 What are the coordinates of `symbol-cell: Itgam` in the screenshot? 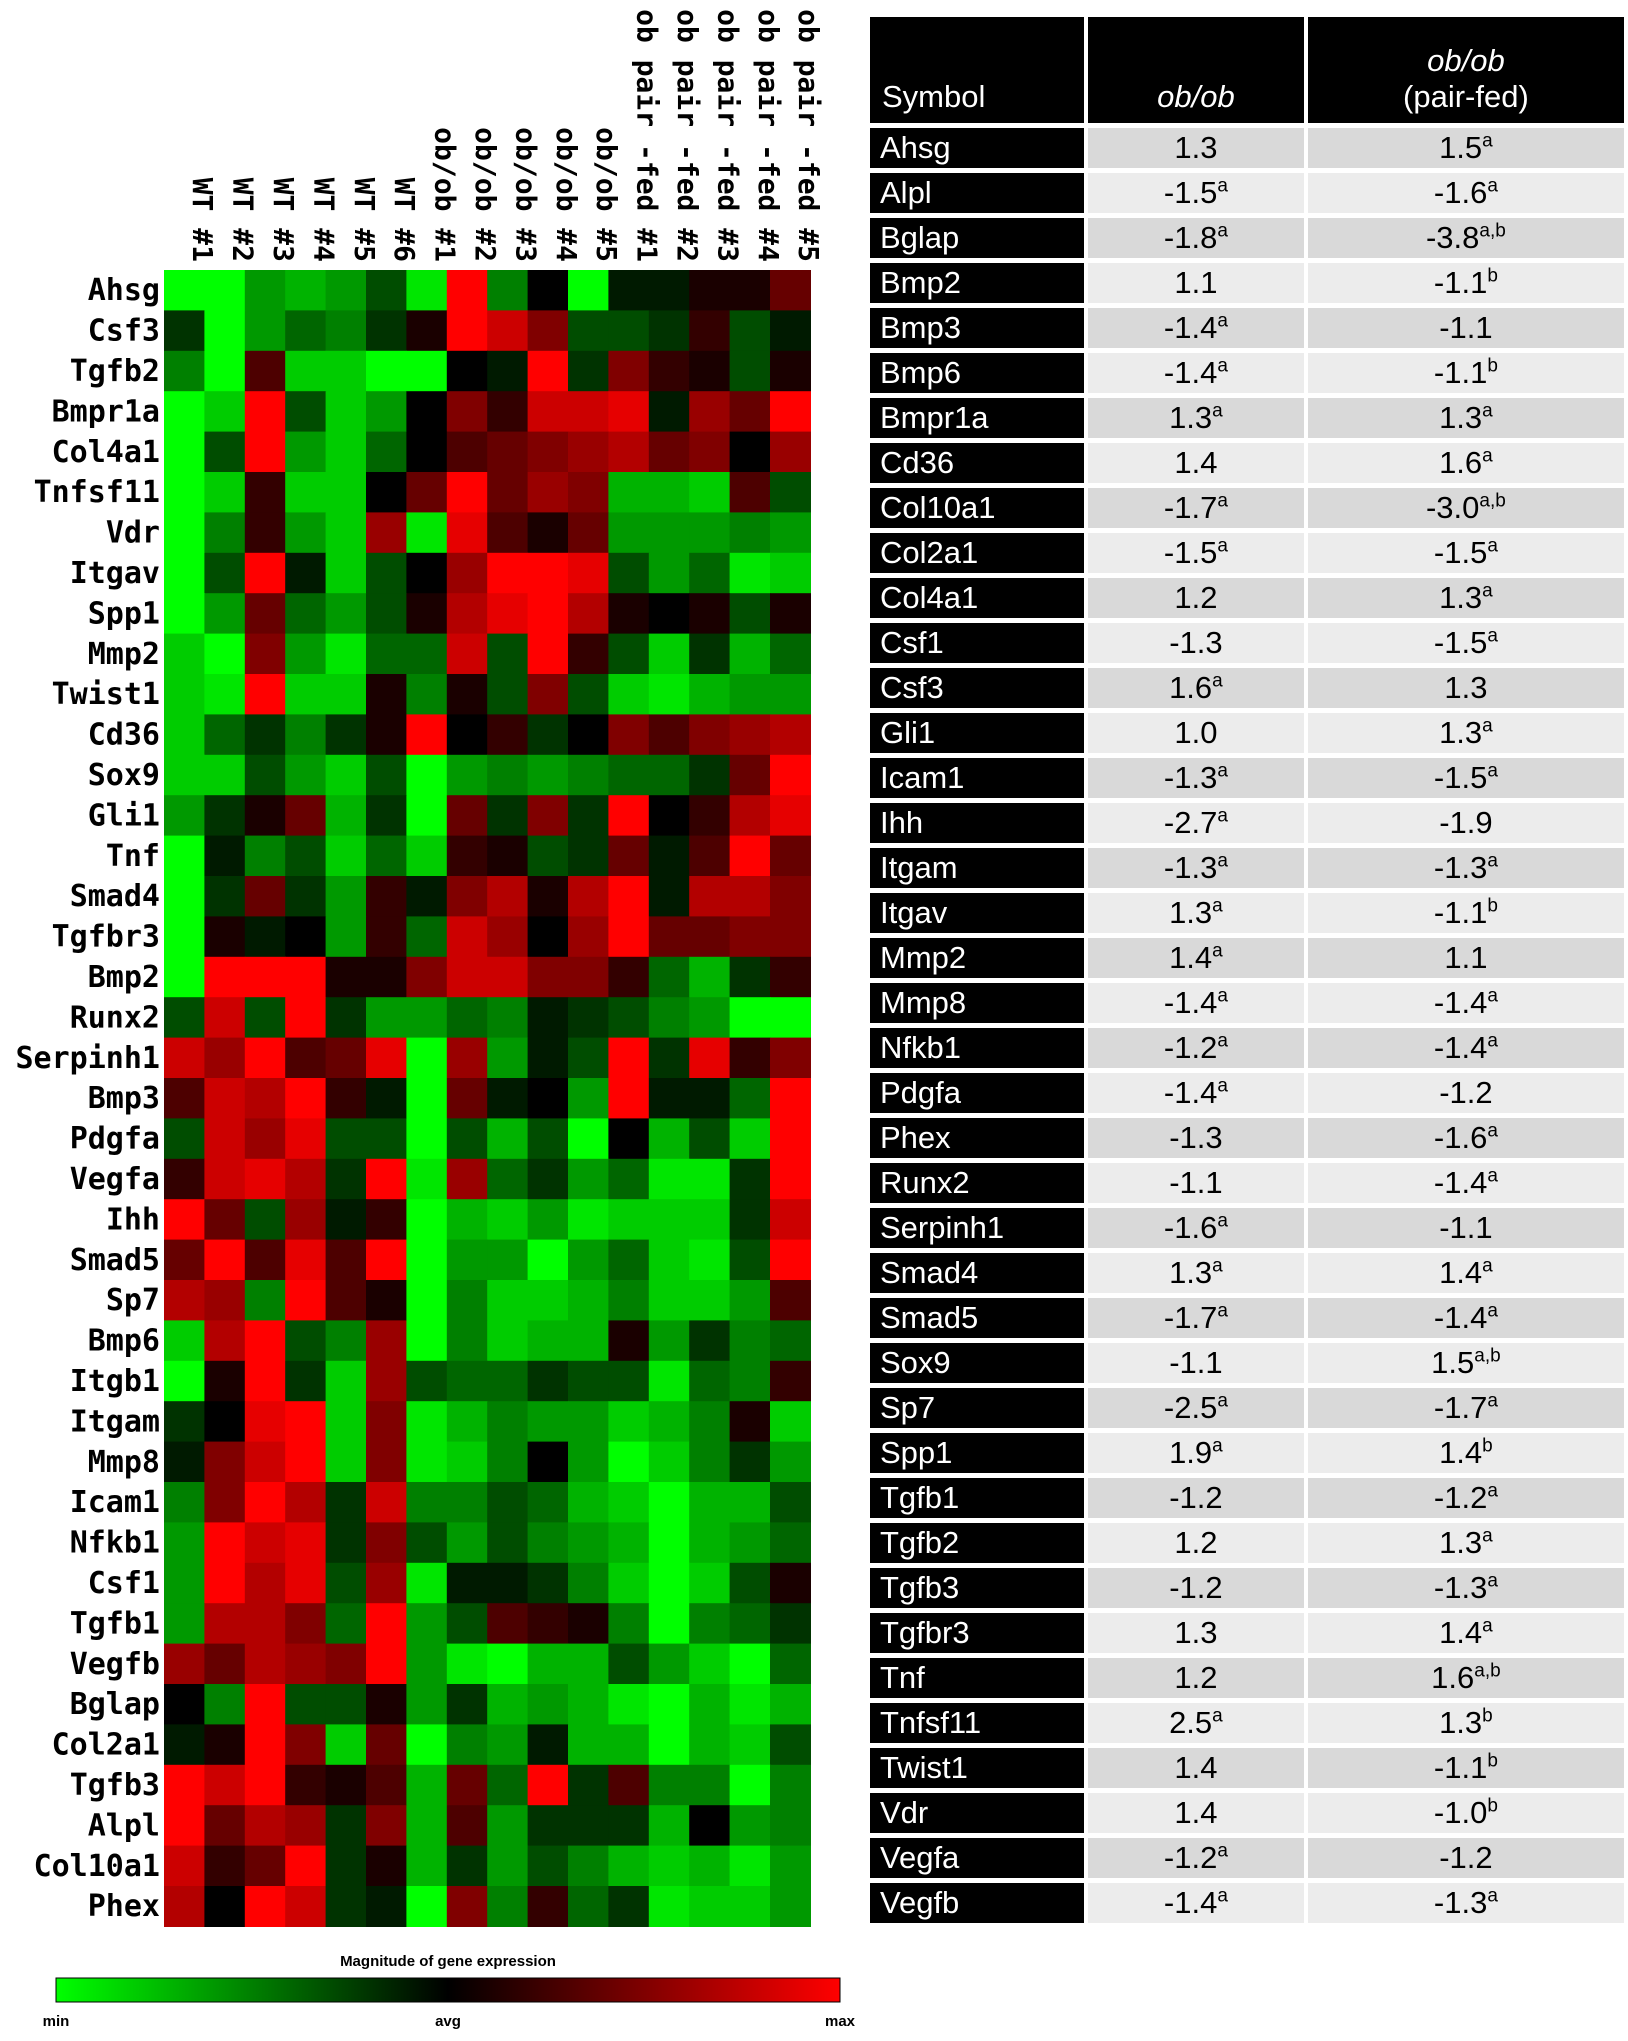 It's located at (977, 868).